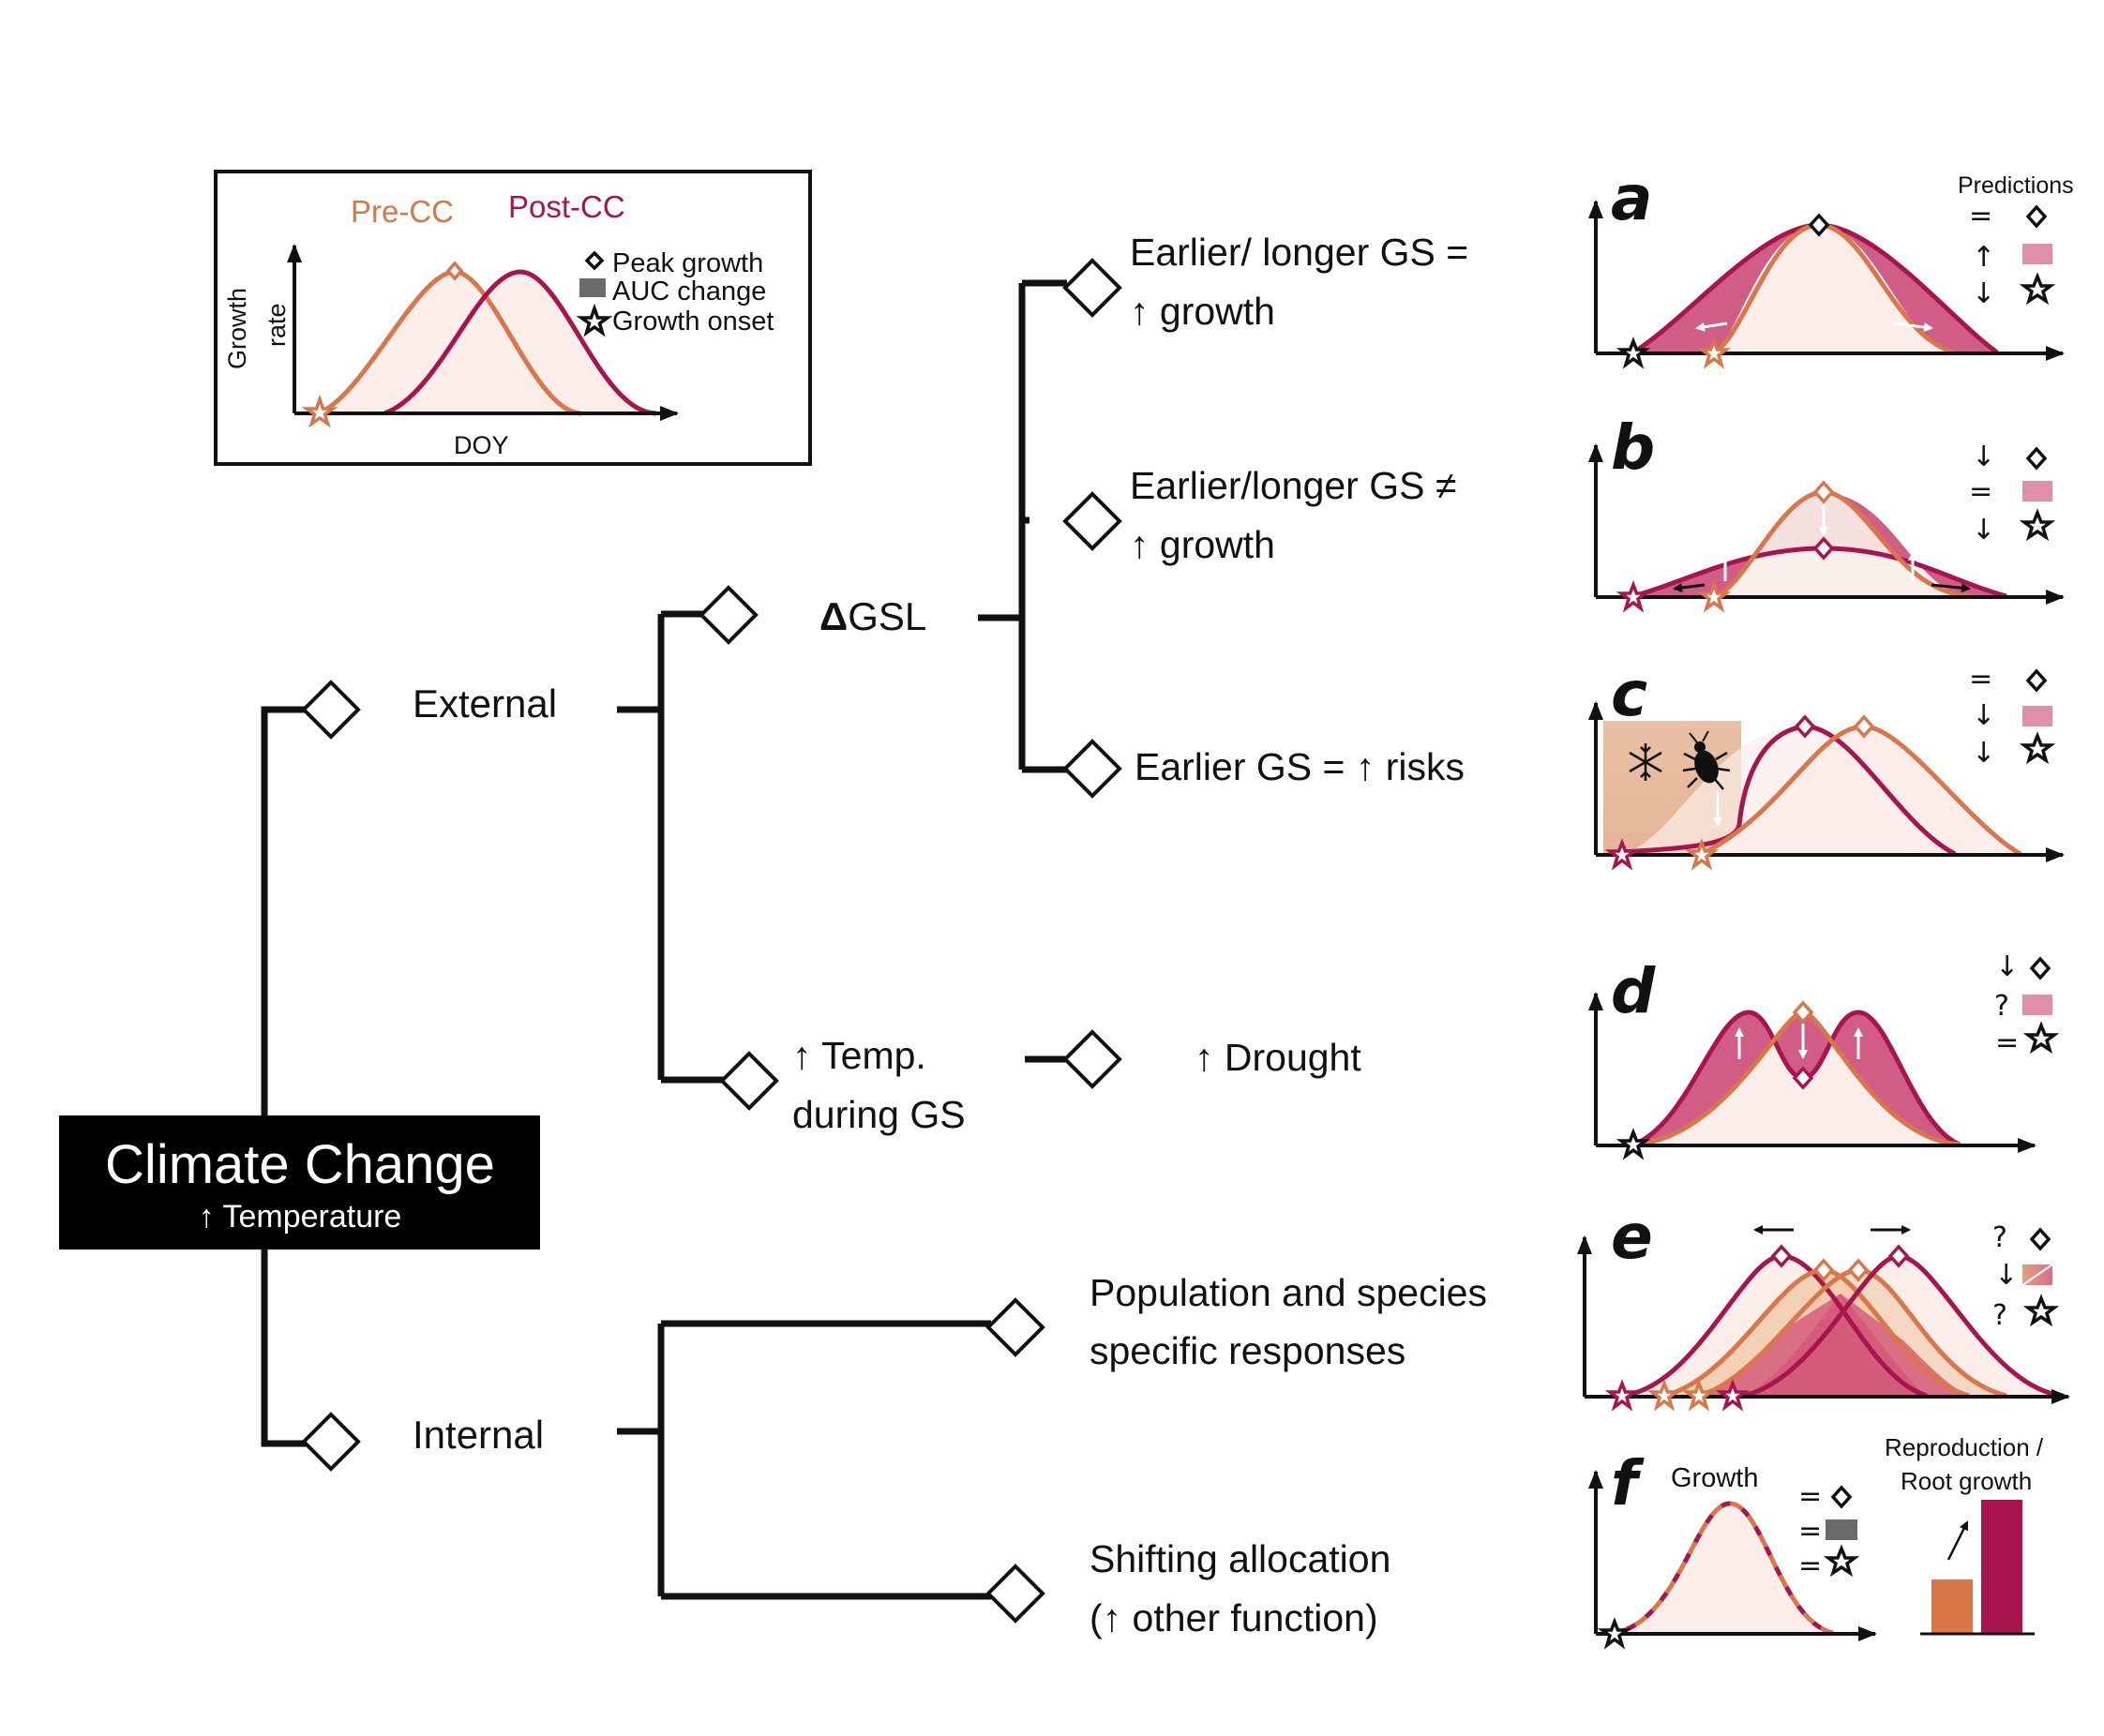 This screenshot has height=1736, width=2104. I want to click on pred-b-auc-swatch, so click(2037, 491).